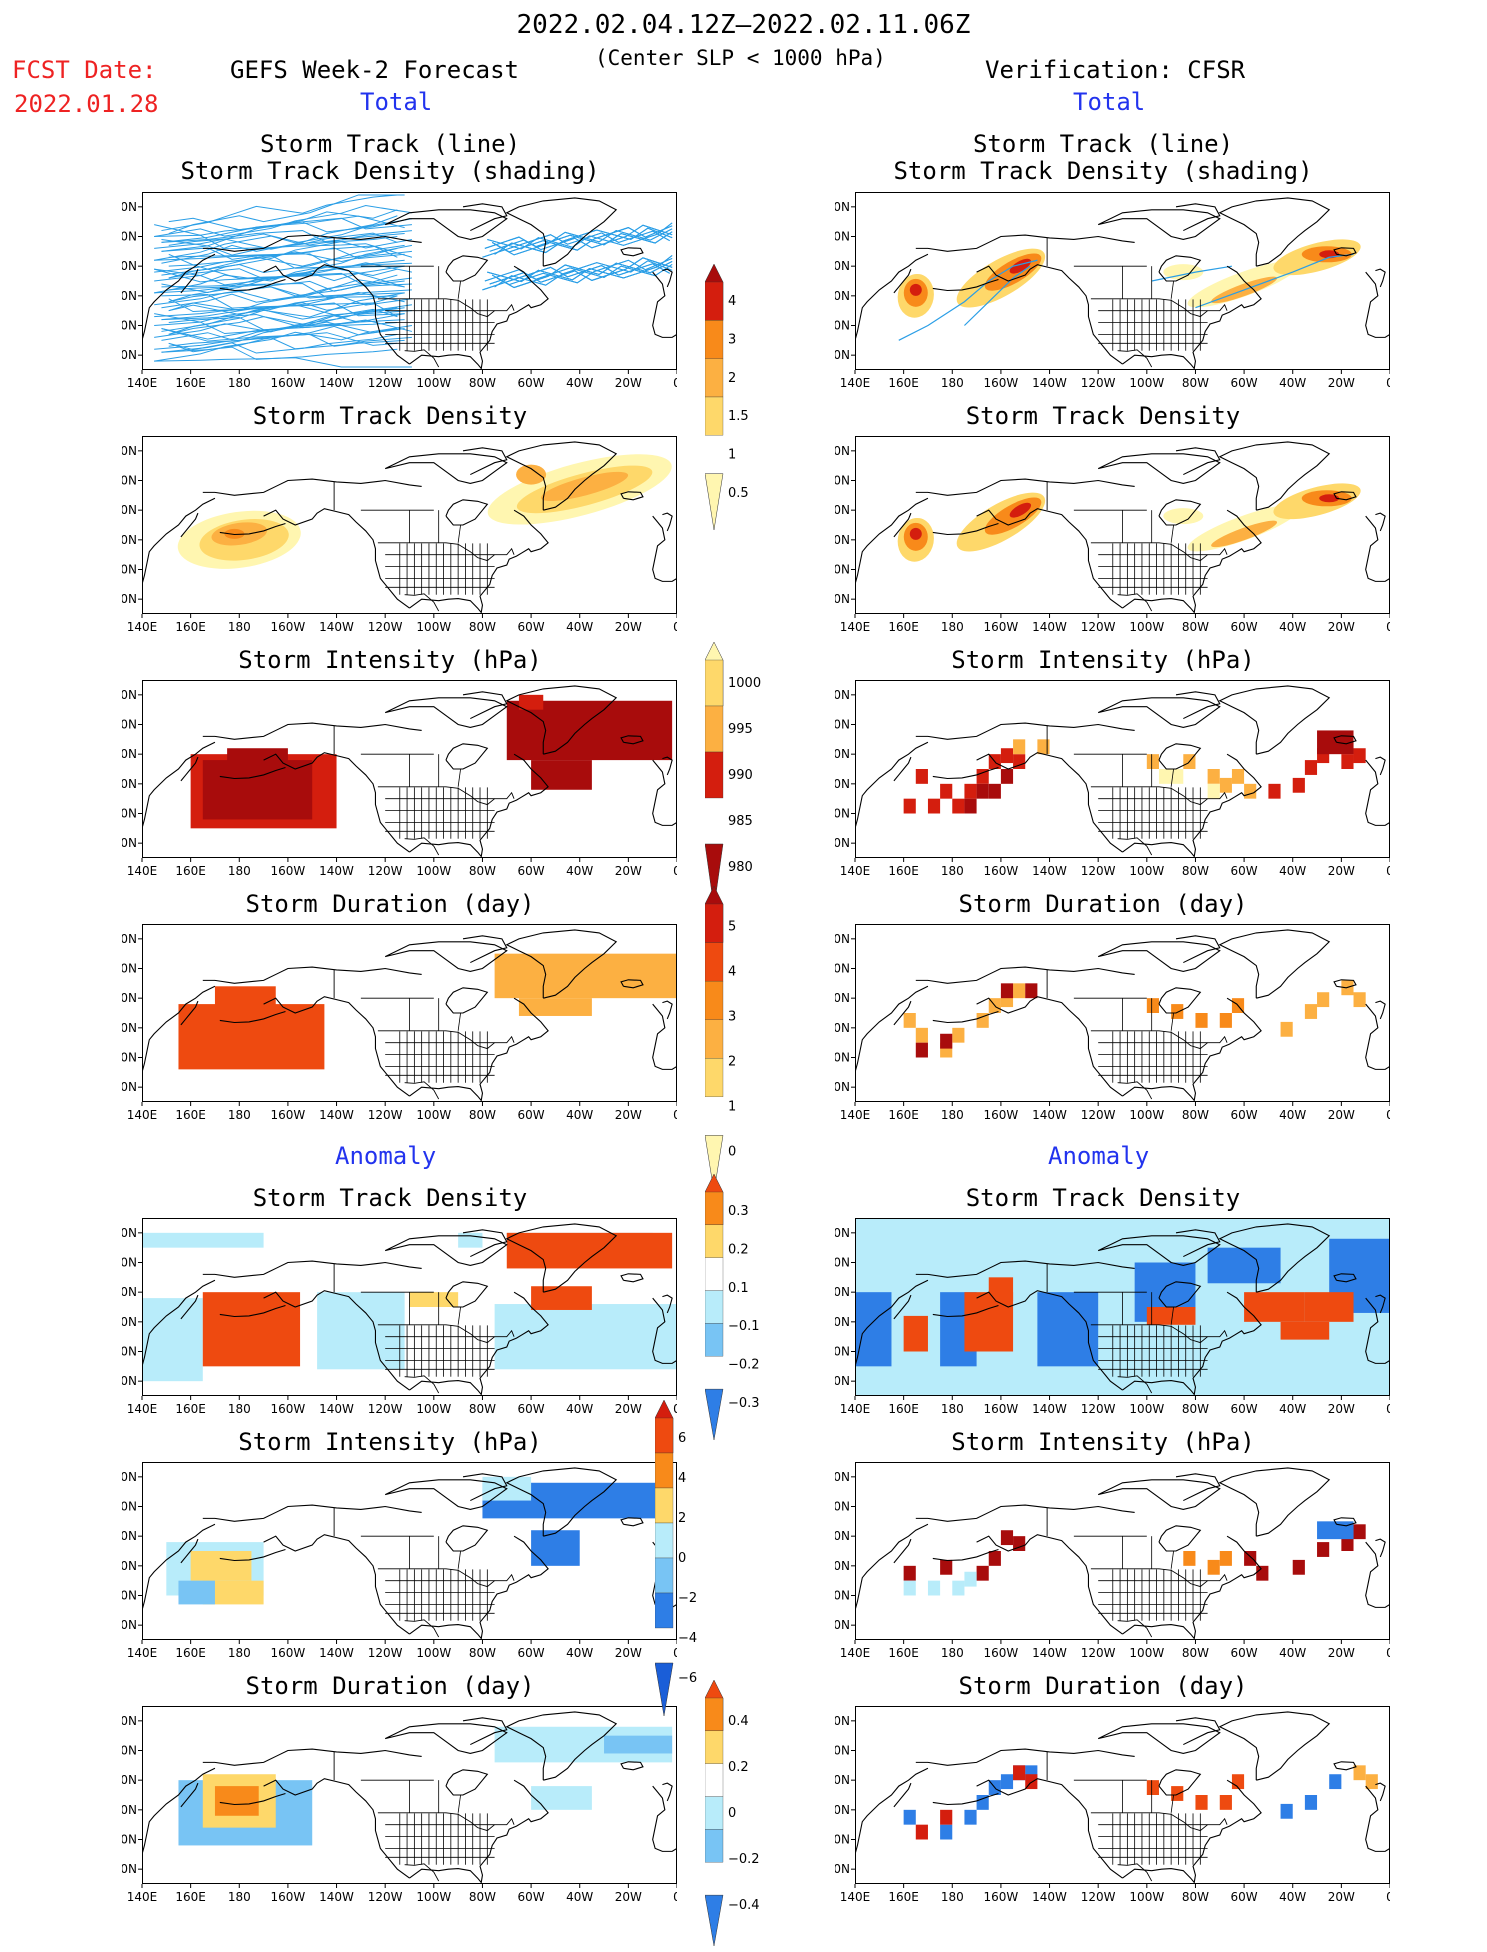 This screenshot has height=1952, width=1487. I want to click on colorbar-tick-label: 1000, so click(744, 683).